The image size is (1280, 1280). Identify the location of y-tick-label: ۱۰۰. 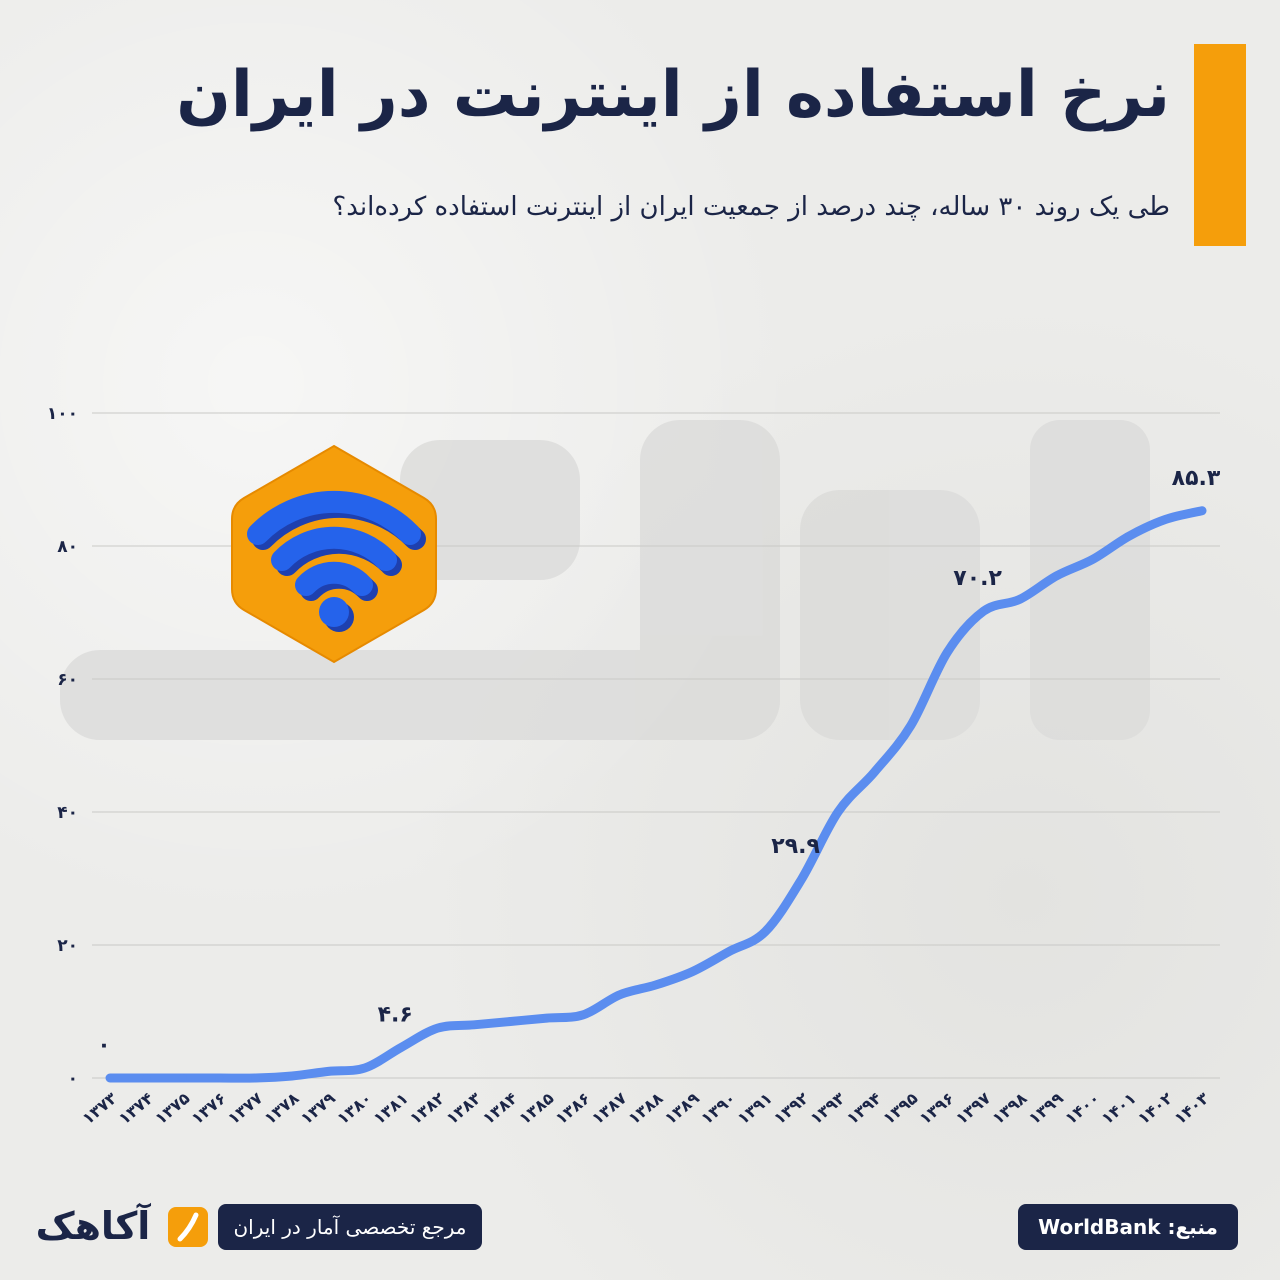
(62, 414).